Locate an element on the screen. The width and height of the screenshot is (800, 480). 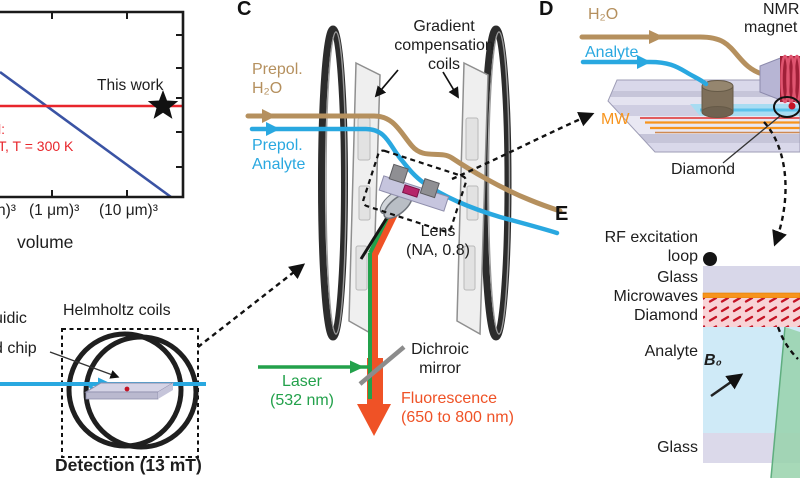
diamond-region-circle is located at coordinates (786, 107).